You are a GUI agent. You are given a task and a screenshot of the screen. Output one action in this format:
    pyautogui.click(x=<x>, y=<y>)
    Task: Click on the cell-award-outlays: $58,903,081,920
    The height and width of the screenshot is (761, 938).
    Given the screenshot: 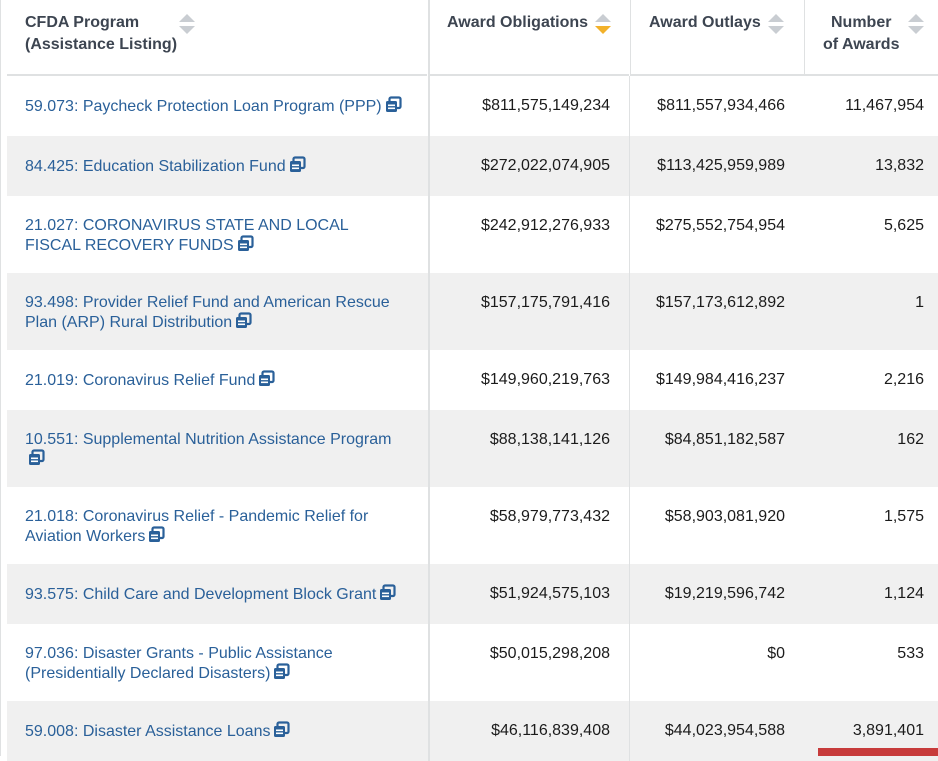 What is the action you would take?
    pyautogui.click(x=716, y=525)
    